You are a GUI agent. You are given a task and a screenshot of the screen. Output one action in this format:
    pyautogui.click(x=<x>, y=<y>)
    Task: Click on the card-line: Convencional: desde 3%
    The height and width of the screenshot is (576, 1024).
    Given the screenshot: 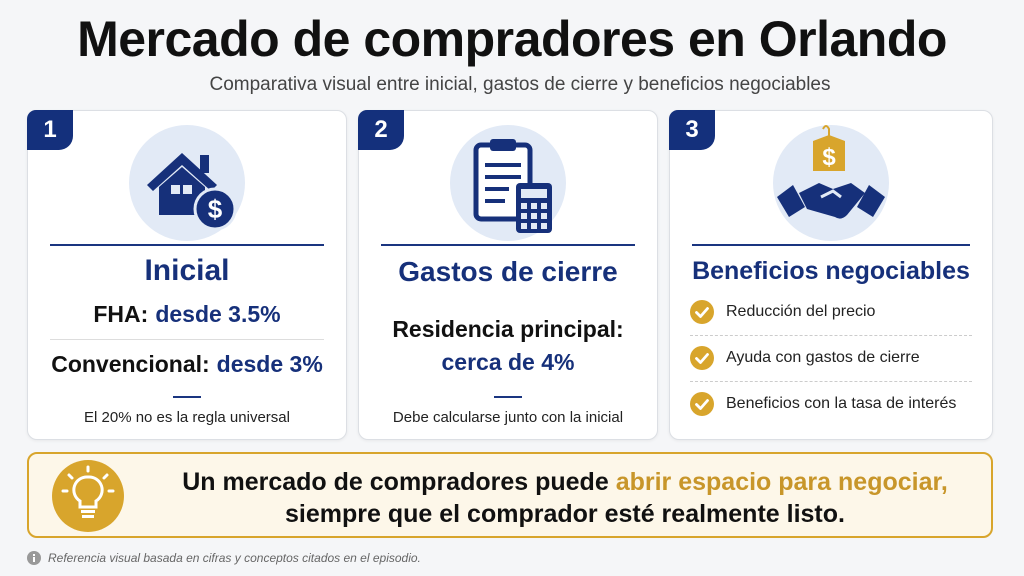 What is the action you would take?
    pyautogui.click(x=187, y=364)
    